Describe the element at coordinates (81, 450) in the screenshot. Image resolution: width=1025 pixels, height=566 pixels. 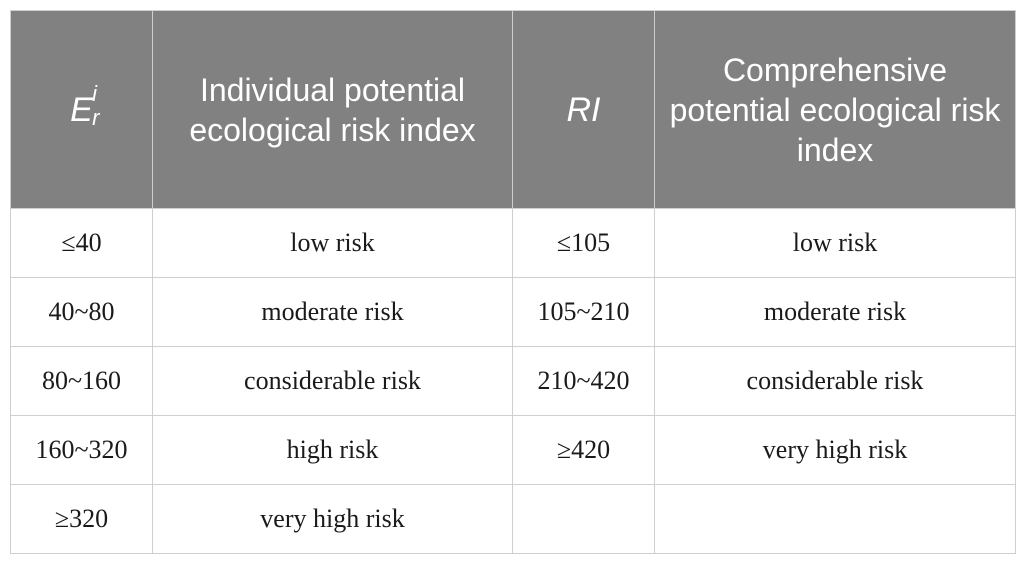
I see `cell-er-range: 160~320` at that location.